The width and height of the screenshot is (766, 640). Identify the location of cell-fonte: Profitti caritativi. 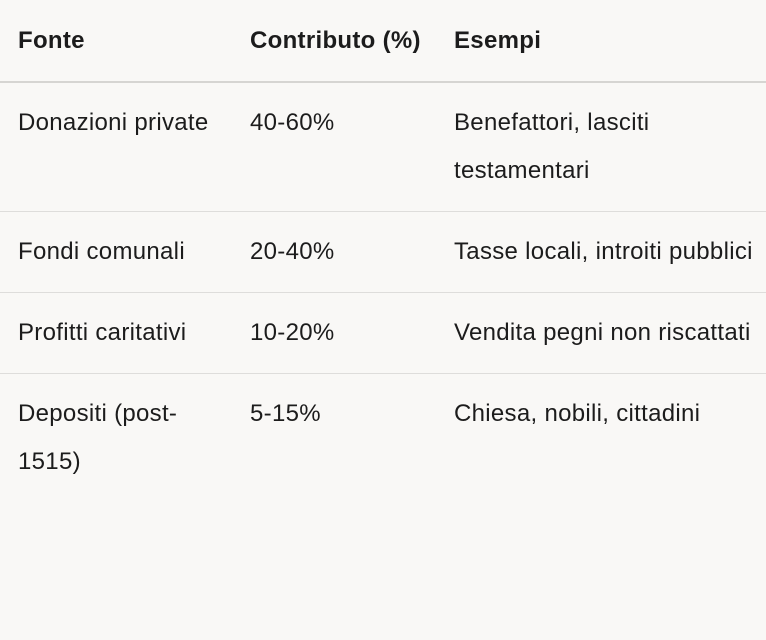
(116, 333).